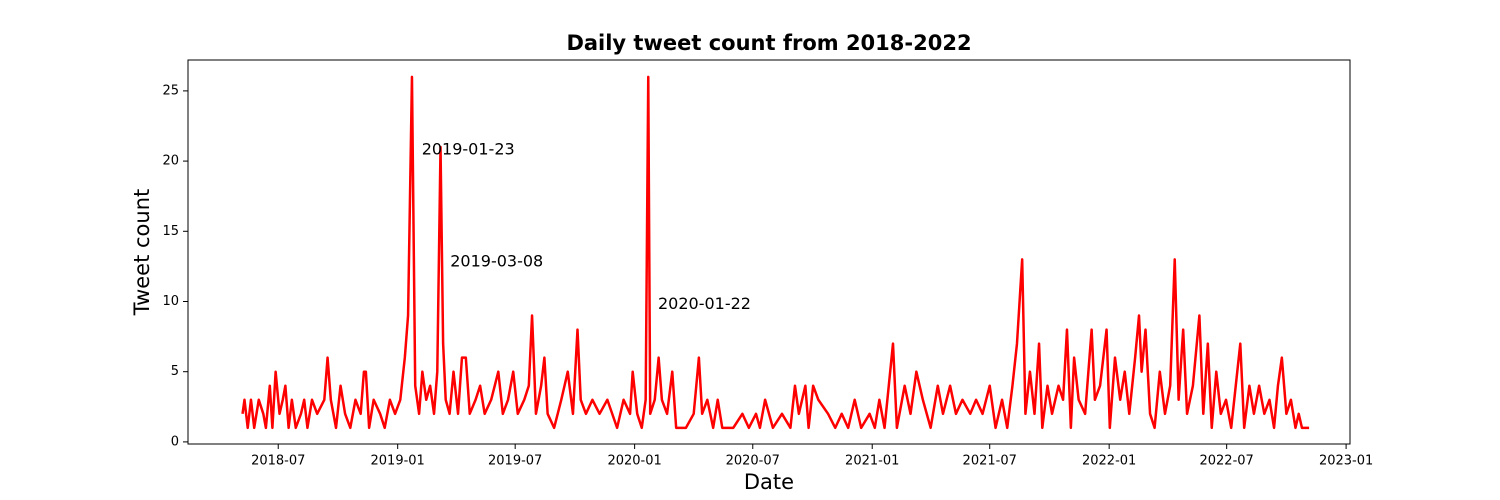 The width and height of the screenshot is (1500, 500). I want to click on x-axis-label: Date, so click(769, 482).